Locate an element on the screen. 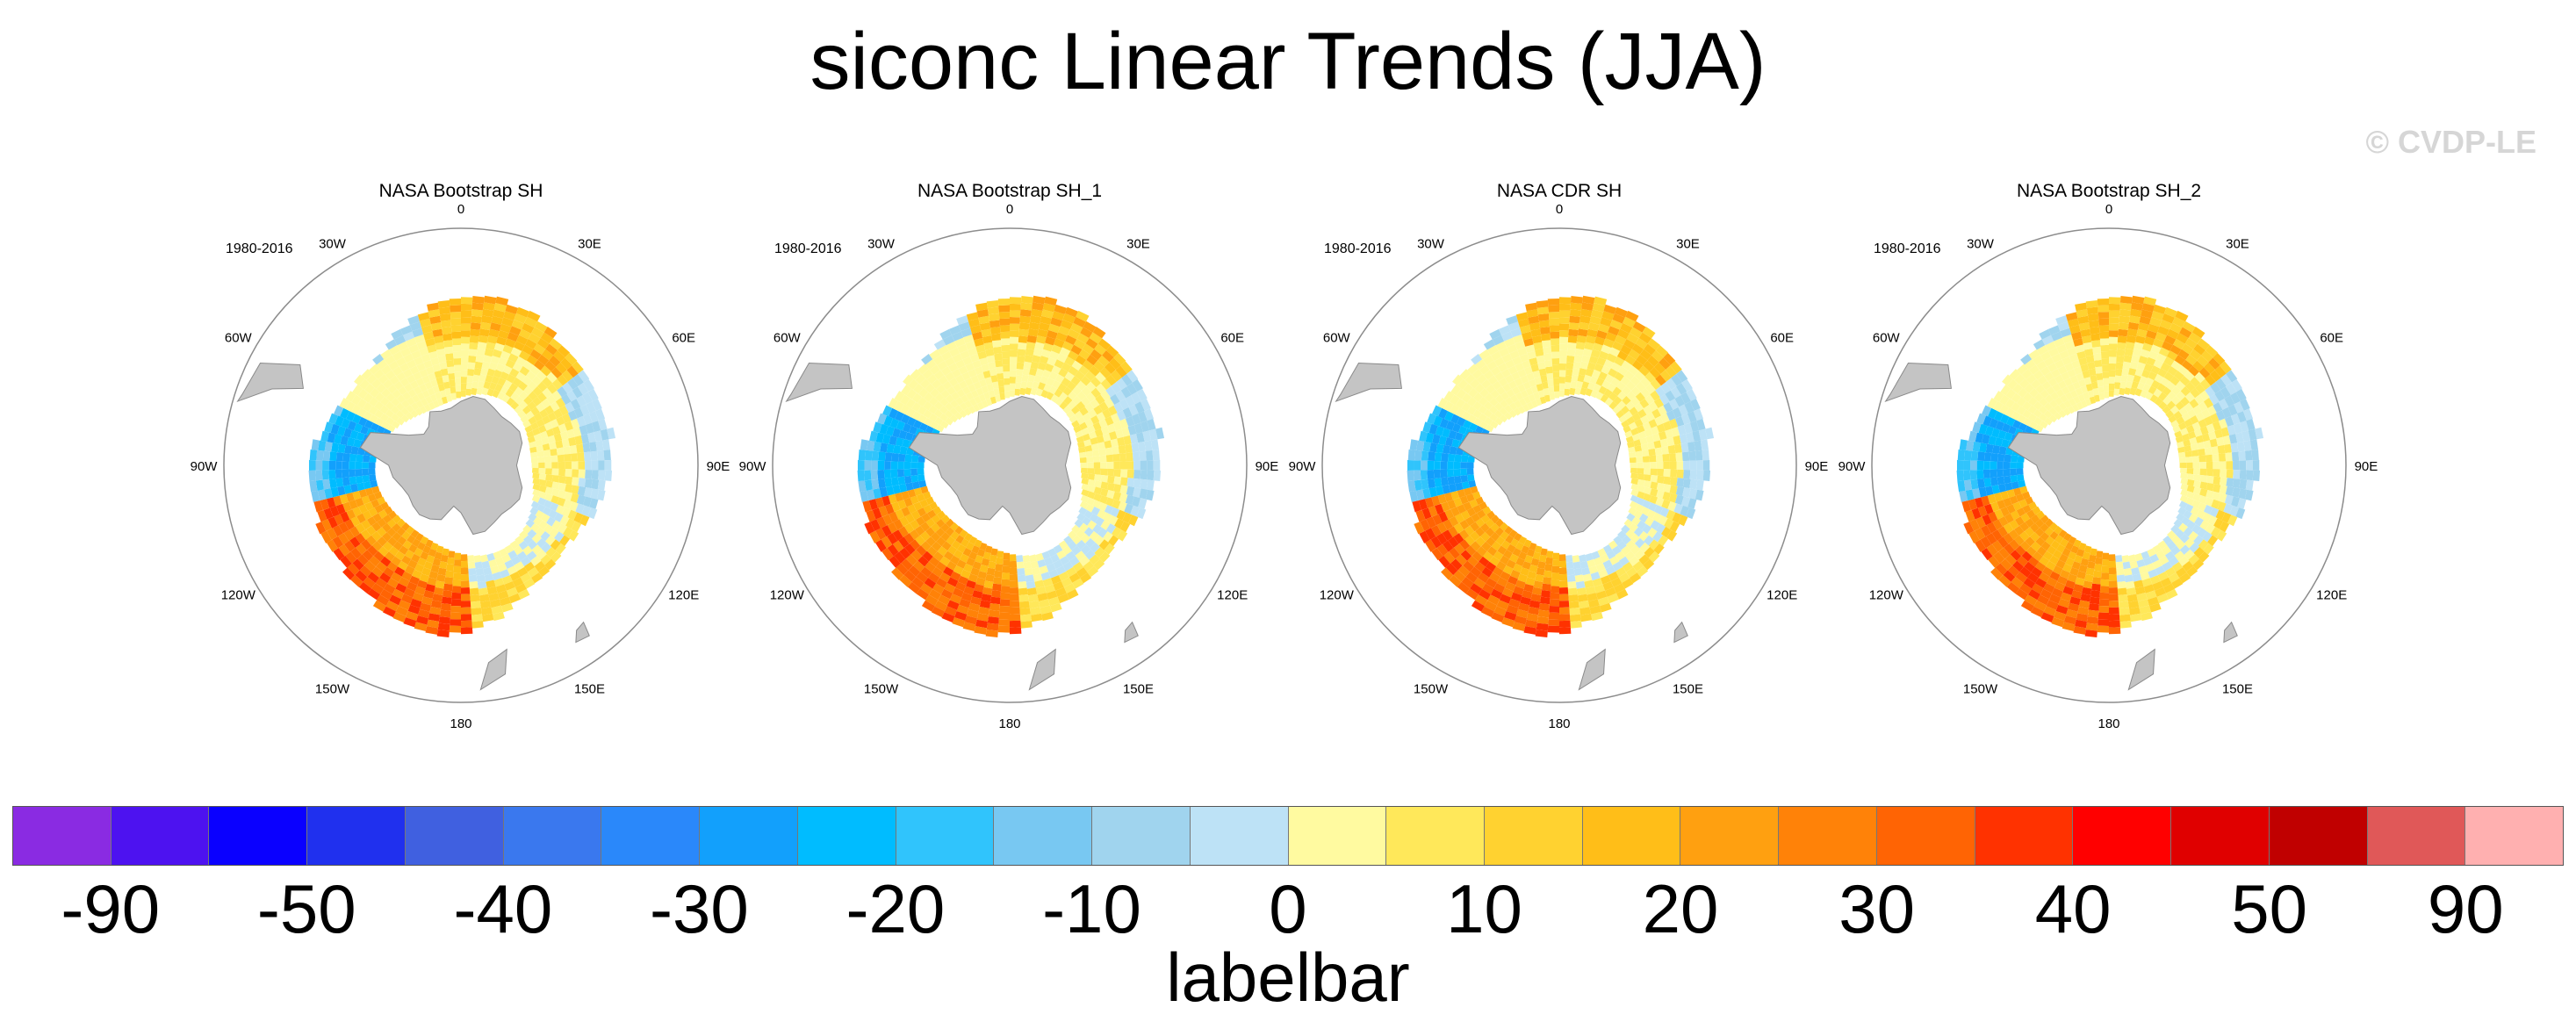 The image size is (2576, 1029). colorbar-label: 90 is located at coordinates (2465, 908).